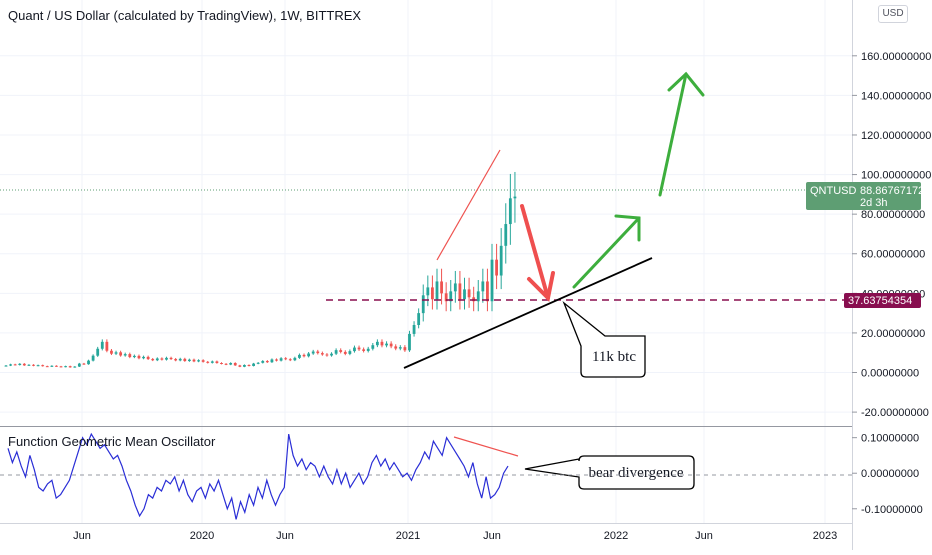  What do you see at coordinates (896, 57) in the screenshot?
I see `y-tick-label: 160.00000000` at bounding box center [896, 57].